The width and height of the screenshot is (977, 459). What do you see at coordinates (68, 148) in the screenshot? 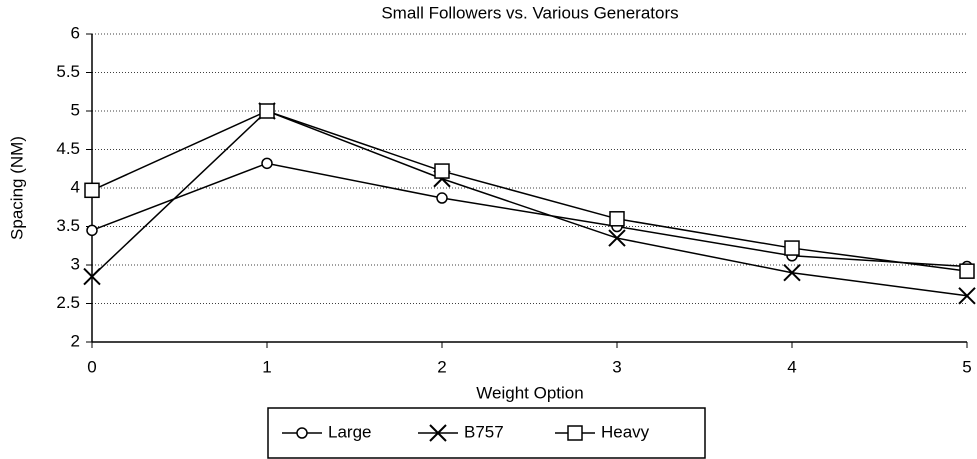
I see `y-tick-label: 4.5` at bounding box center [68, 148].